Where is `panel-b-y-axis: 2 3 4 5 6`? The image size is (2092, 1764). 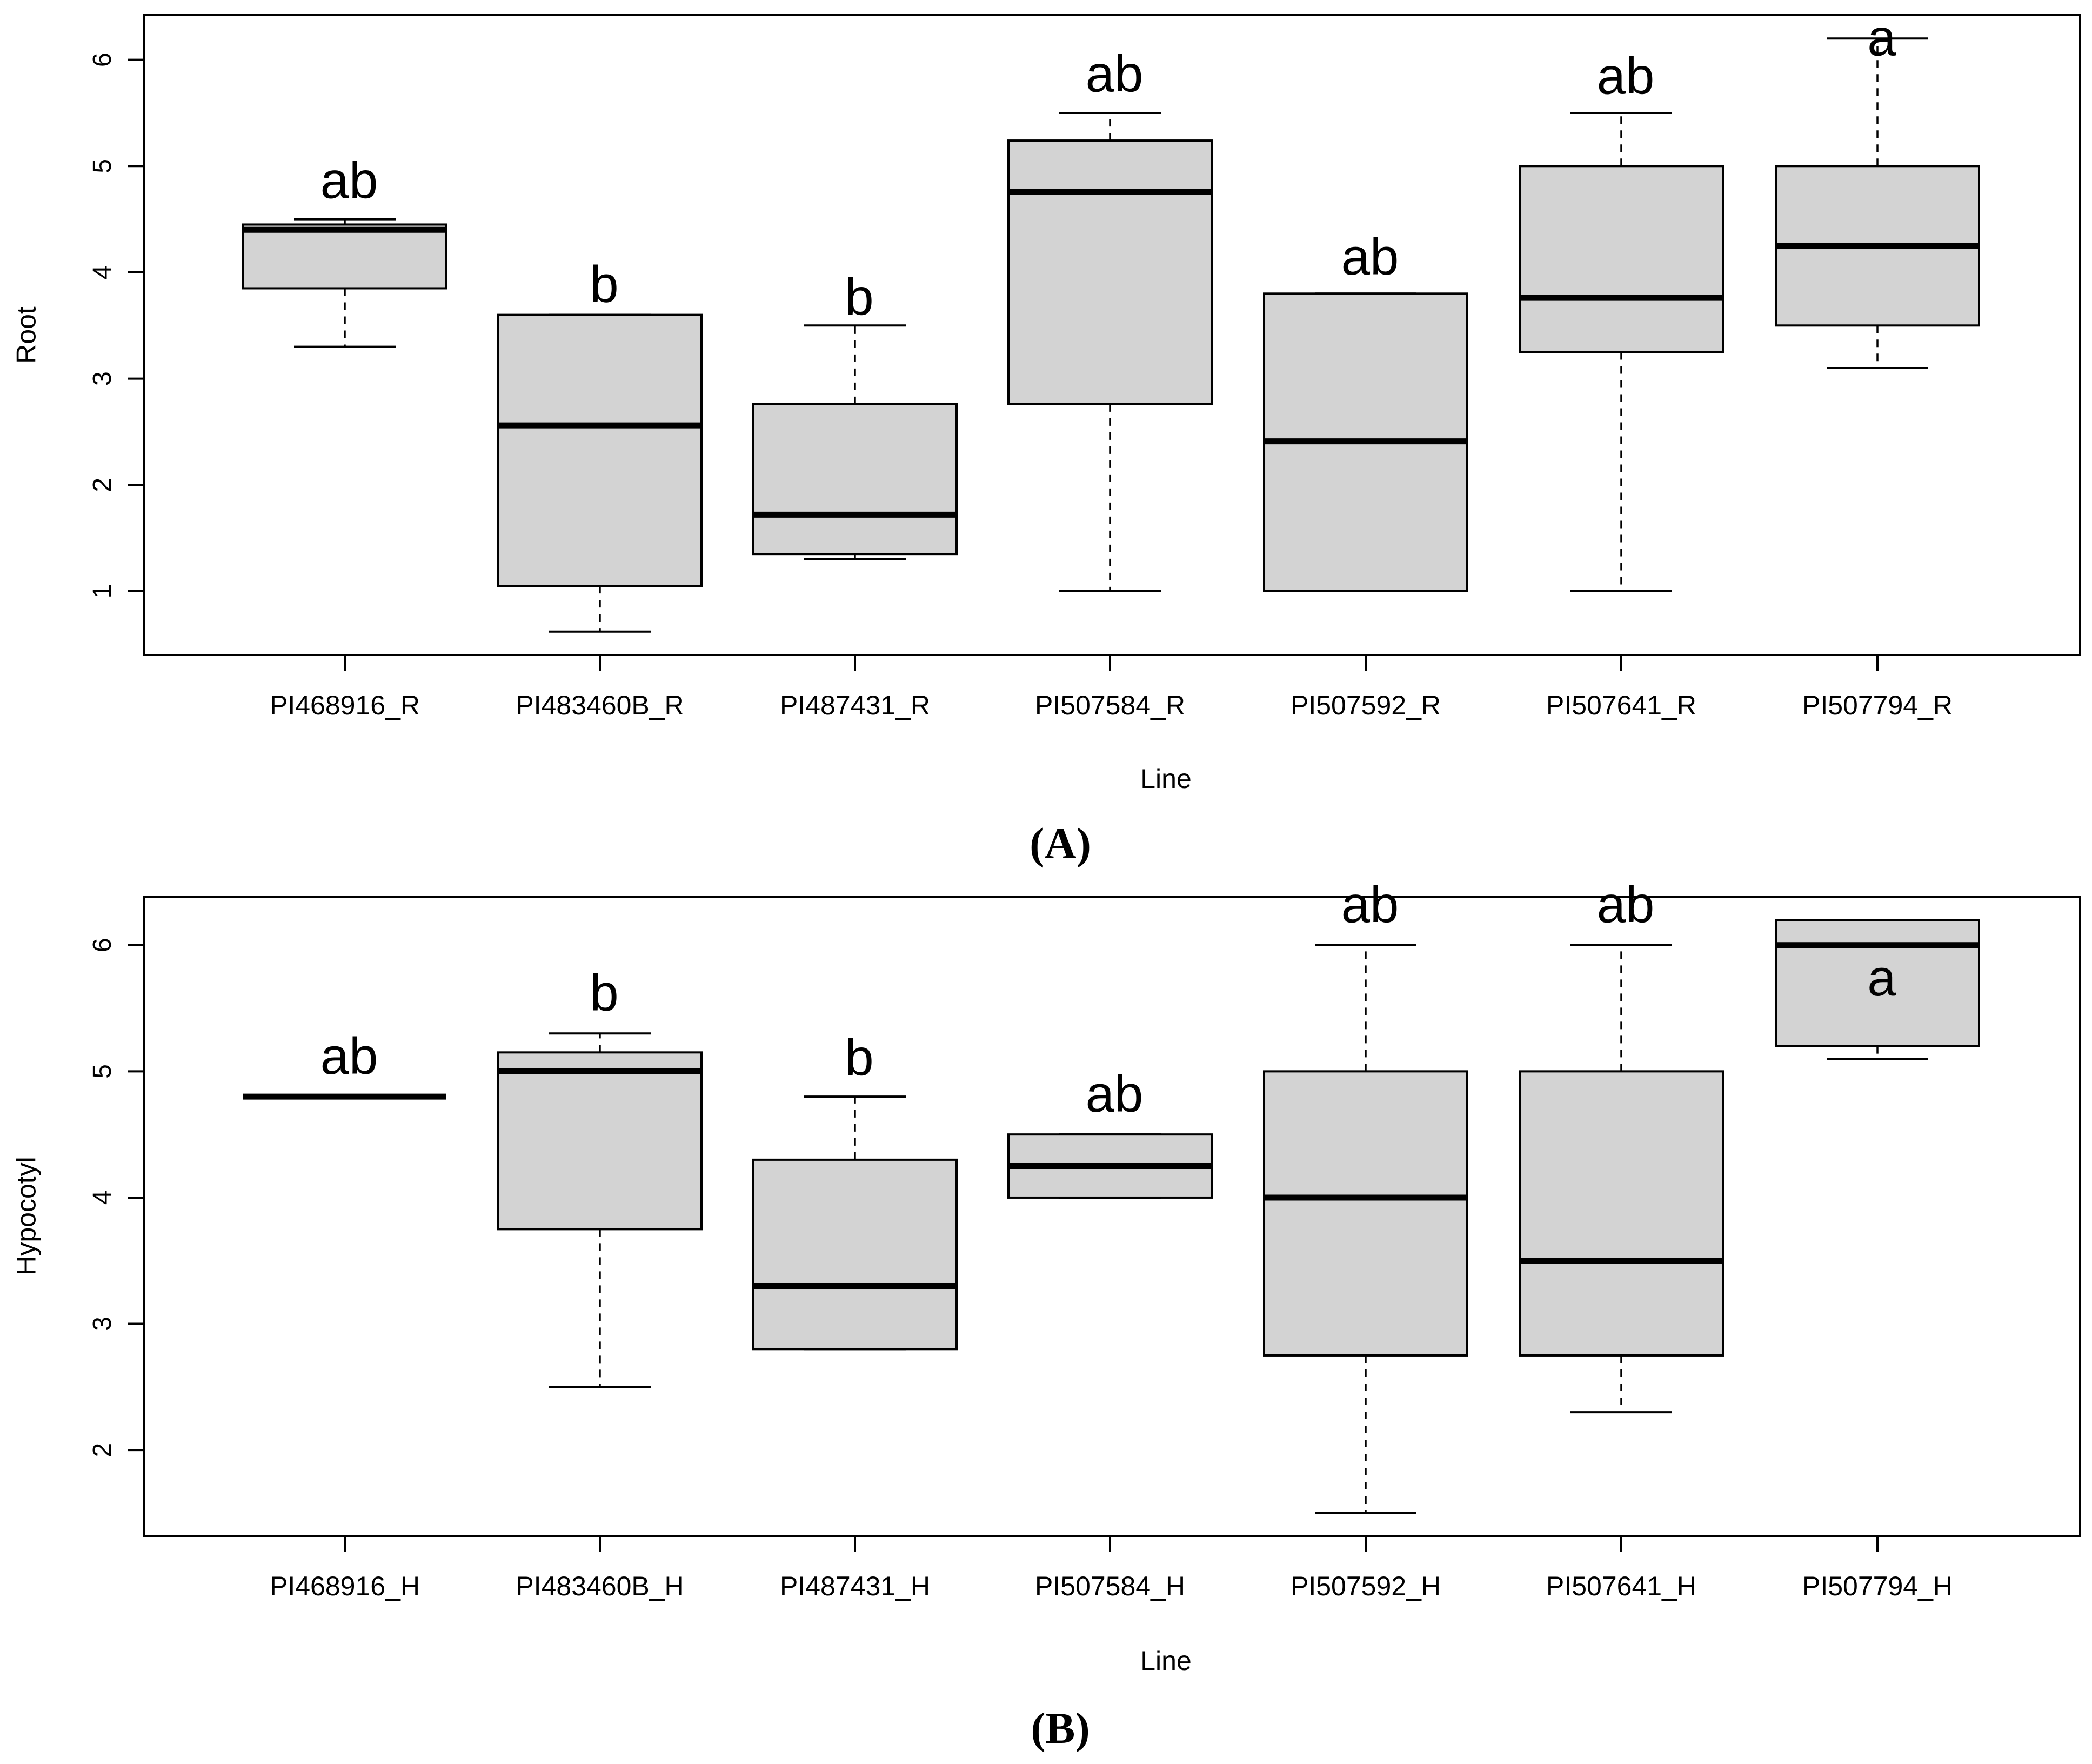
panel-b-y-axis: 2 3 4 5 6 is located at coordinates (116, 1198).